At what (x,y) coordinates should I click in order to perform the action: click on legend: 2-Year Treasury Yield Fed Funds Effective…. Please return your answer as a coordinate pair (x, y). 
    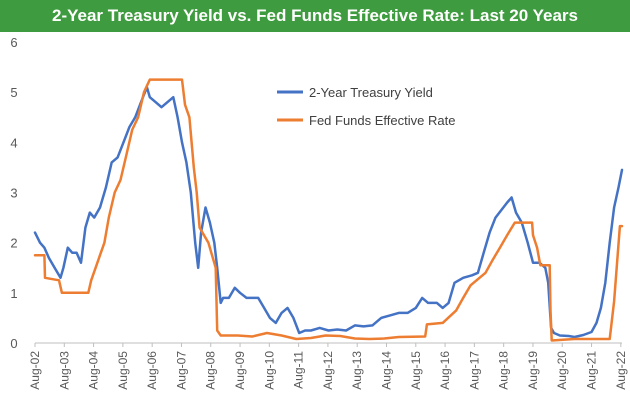
    Looking at the image, I should click on (366, 106).